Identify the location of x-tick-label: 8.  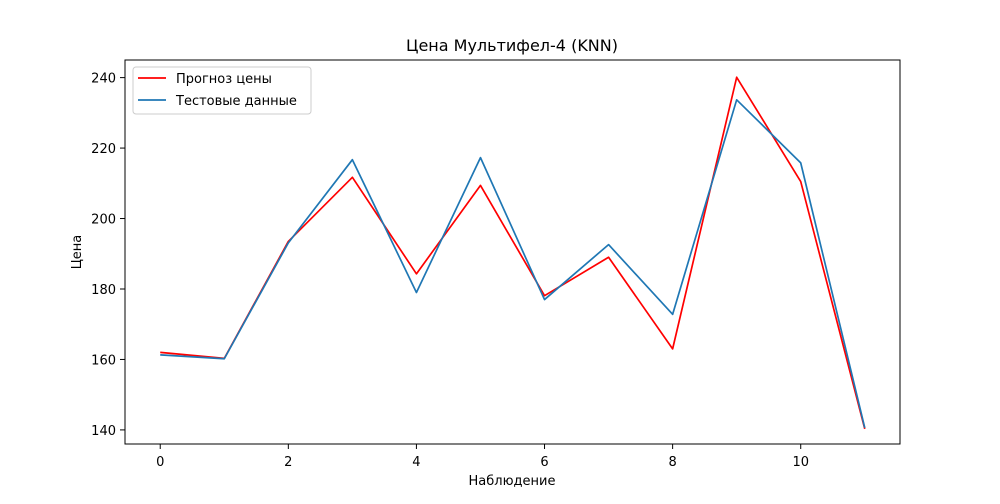
(672, 462).